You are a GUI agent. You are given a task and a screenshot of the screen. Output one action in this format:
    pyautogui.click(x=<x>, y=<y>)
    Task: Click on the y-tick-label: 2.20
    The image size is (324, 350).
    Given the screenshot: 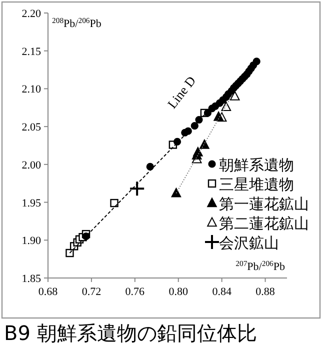 What is the action you would take?
    pyautogui.click(x=32, y=14)
    